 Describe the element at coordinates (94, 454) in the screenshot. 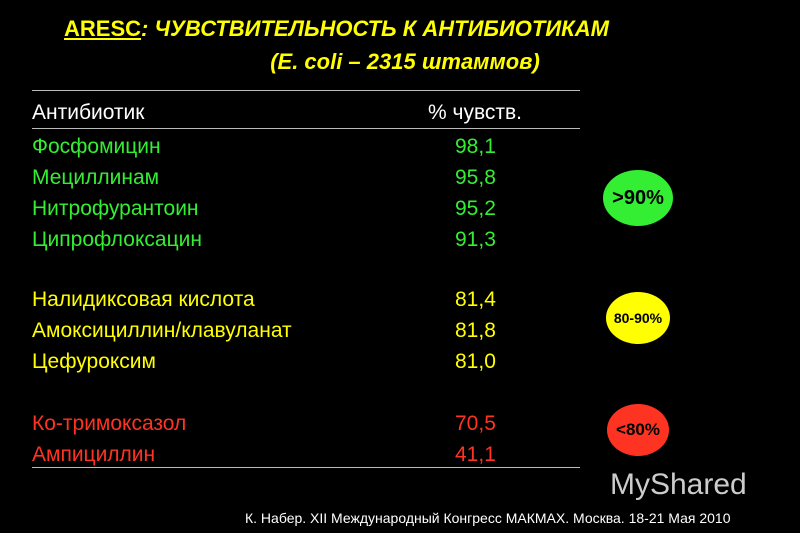

I see `antibiotic: Ампициллин` at that location.